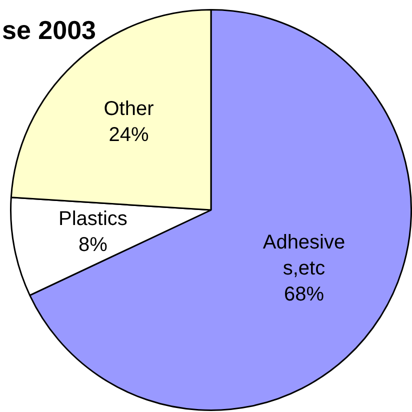  Describe the element at coordinates (304, 295) in the screenshot. I see `data-label: 68%` at that location.